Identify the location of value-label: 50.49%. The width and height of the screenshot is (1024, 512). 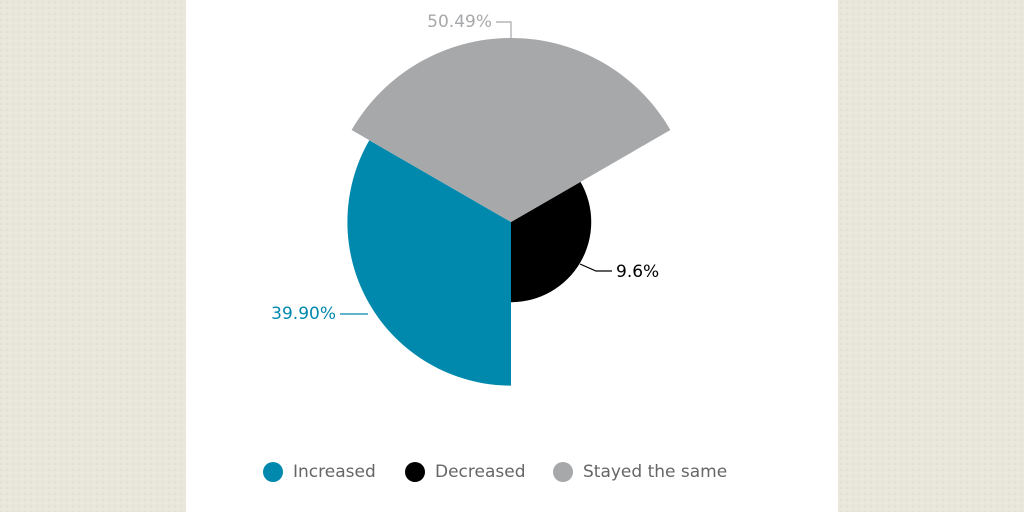
(459, 22).